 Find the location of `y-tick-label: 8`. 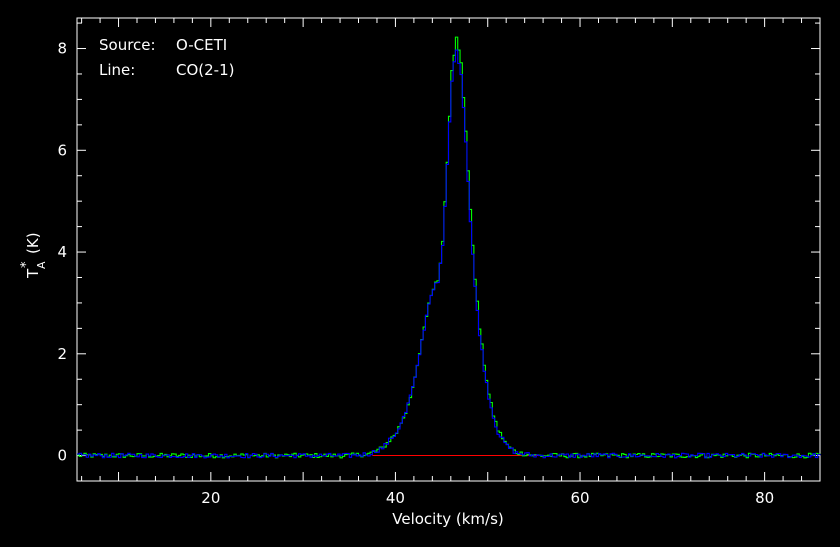

y-tick-label: 8 is located at coordinates (62, 49).